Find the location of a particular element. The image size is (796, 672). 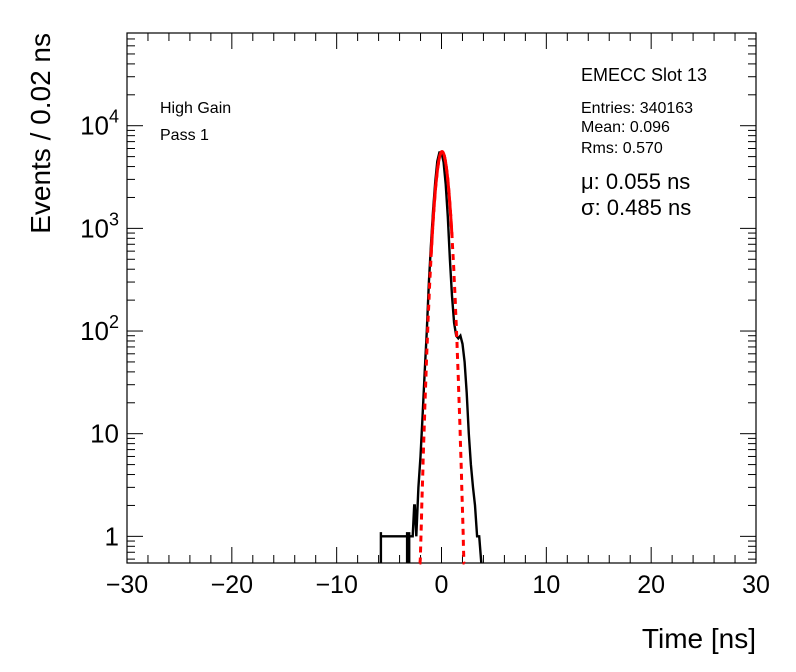

x-tick-label: 30 is located at coordinates (756, 585).